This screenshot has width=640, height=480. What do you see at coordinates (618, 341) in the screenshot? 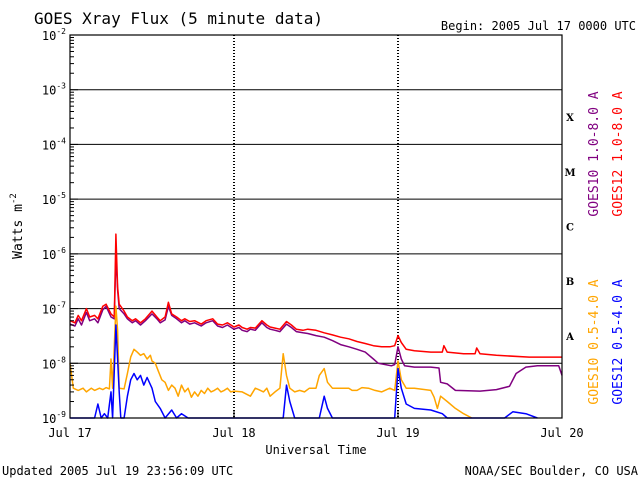
I see `legend-entry: GOES12 0.5-4.0 A` at bounding box center [618, 341].